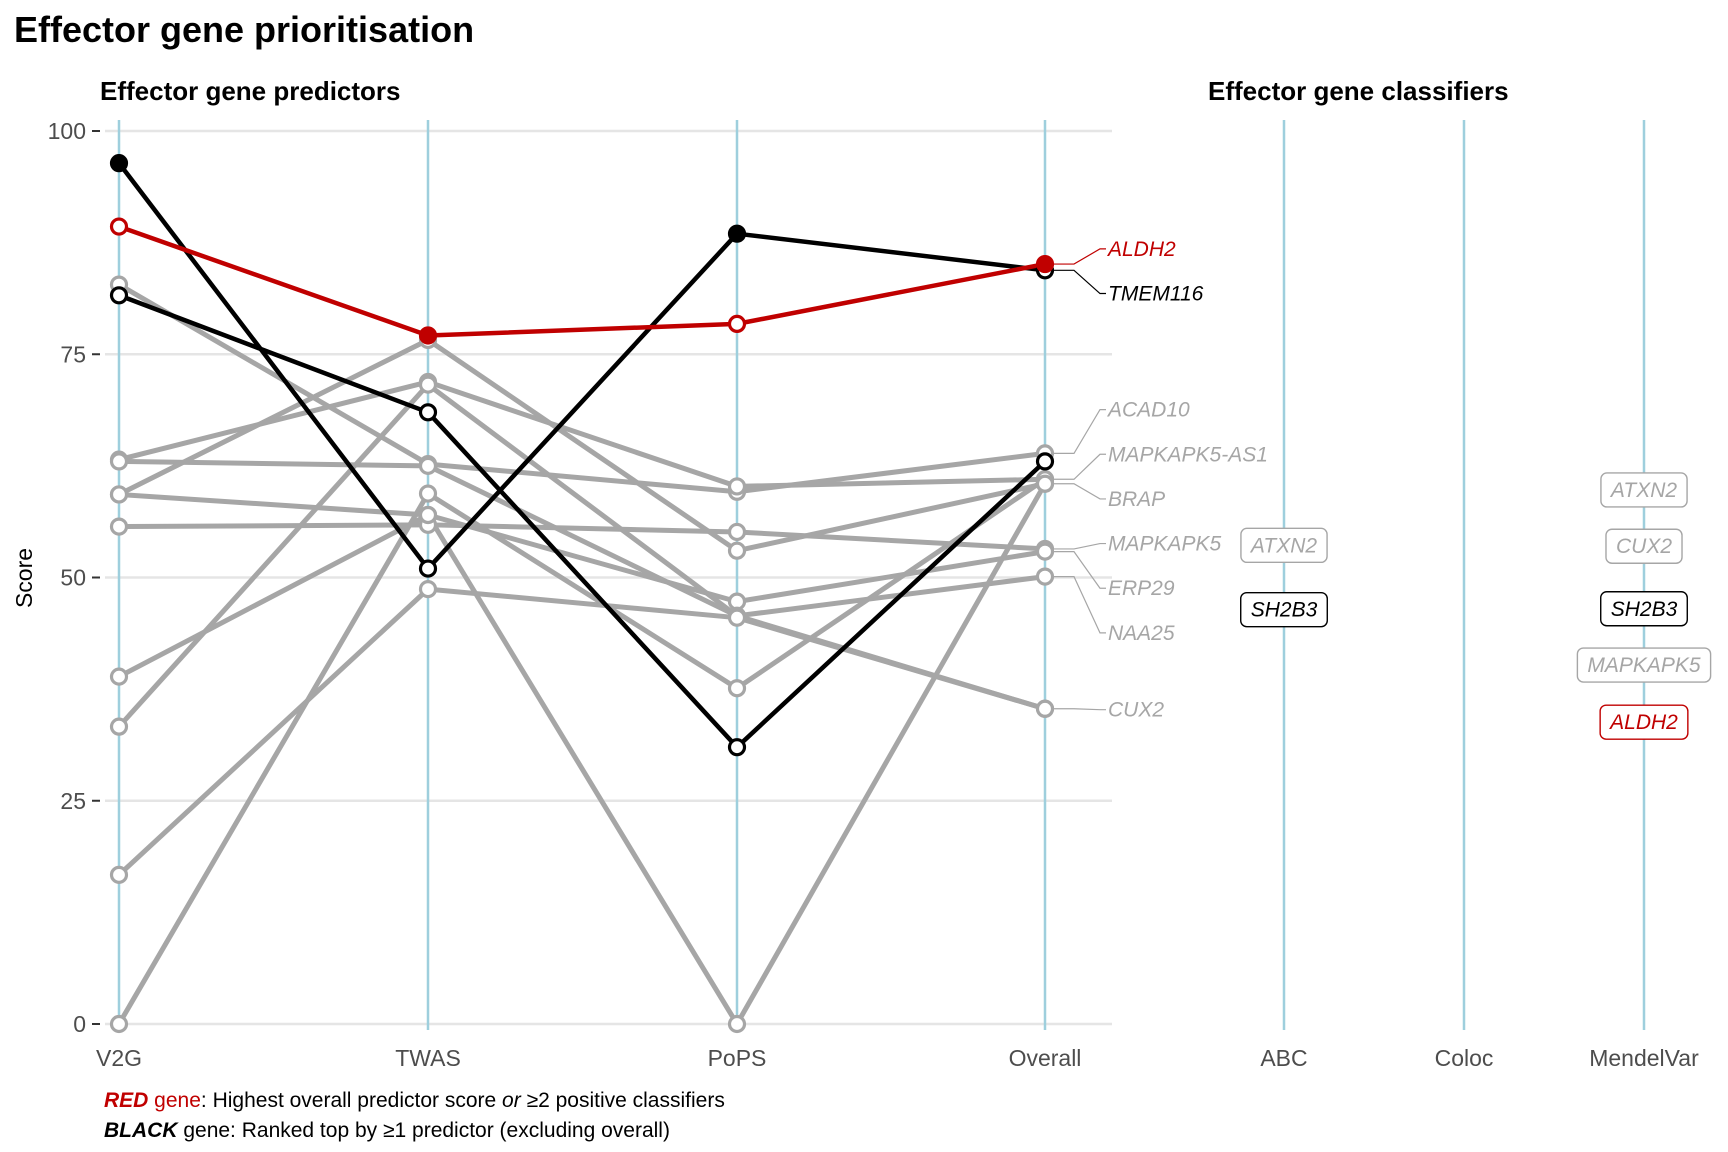 This screenshot has height=1152, width=1728. What do you see at coordinates (1045, 461) in the screenshot?
I see `point-s2-overall` at bounding box center [1045, 461].